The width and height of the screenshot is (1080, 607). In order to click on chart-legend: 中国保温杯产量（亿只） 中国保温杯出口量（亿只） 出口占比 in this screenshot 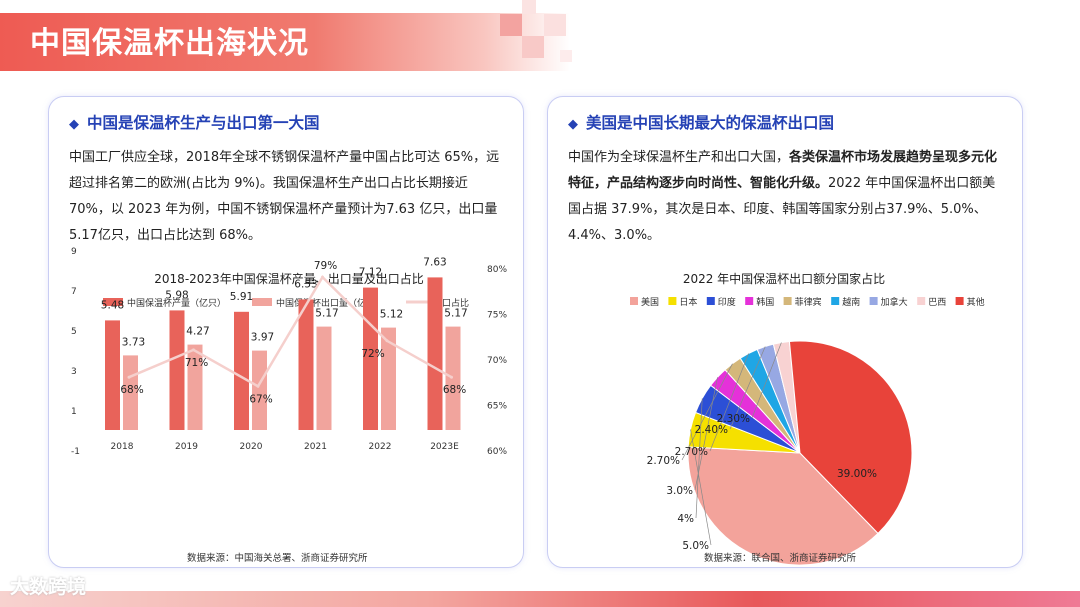, I will do `click(286, 303)`.